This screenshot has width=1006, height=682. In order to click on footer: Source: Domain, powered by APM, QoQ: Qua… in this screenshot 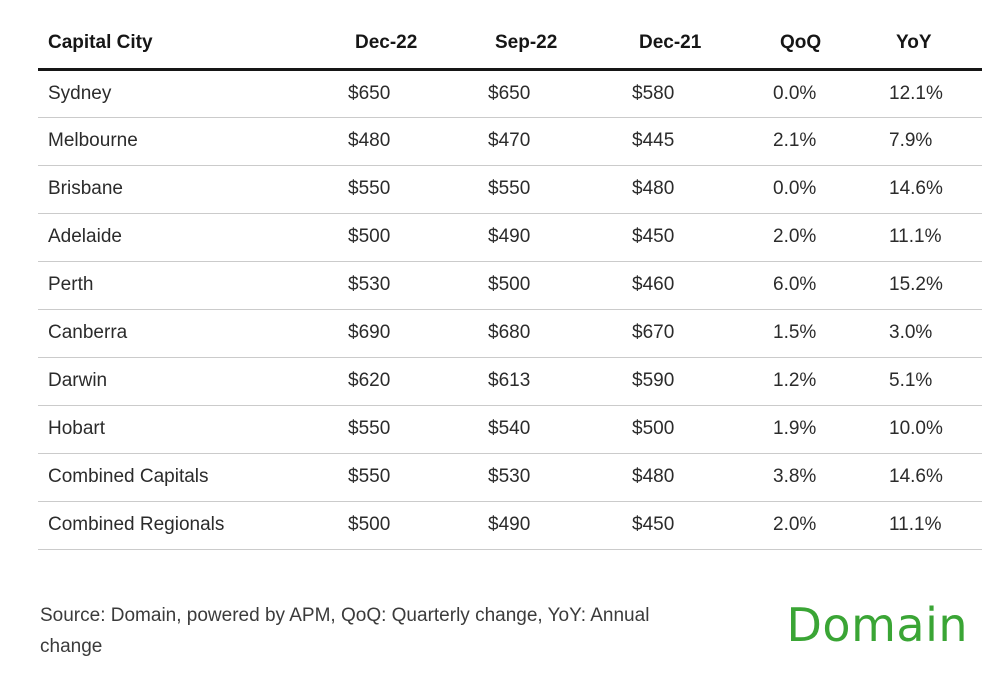, I will do `click(505, 631)`.